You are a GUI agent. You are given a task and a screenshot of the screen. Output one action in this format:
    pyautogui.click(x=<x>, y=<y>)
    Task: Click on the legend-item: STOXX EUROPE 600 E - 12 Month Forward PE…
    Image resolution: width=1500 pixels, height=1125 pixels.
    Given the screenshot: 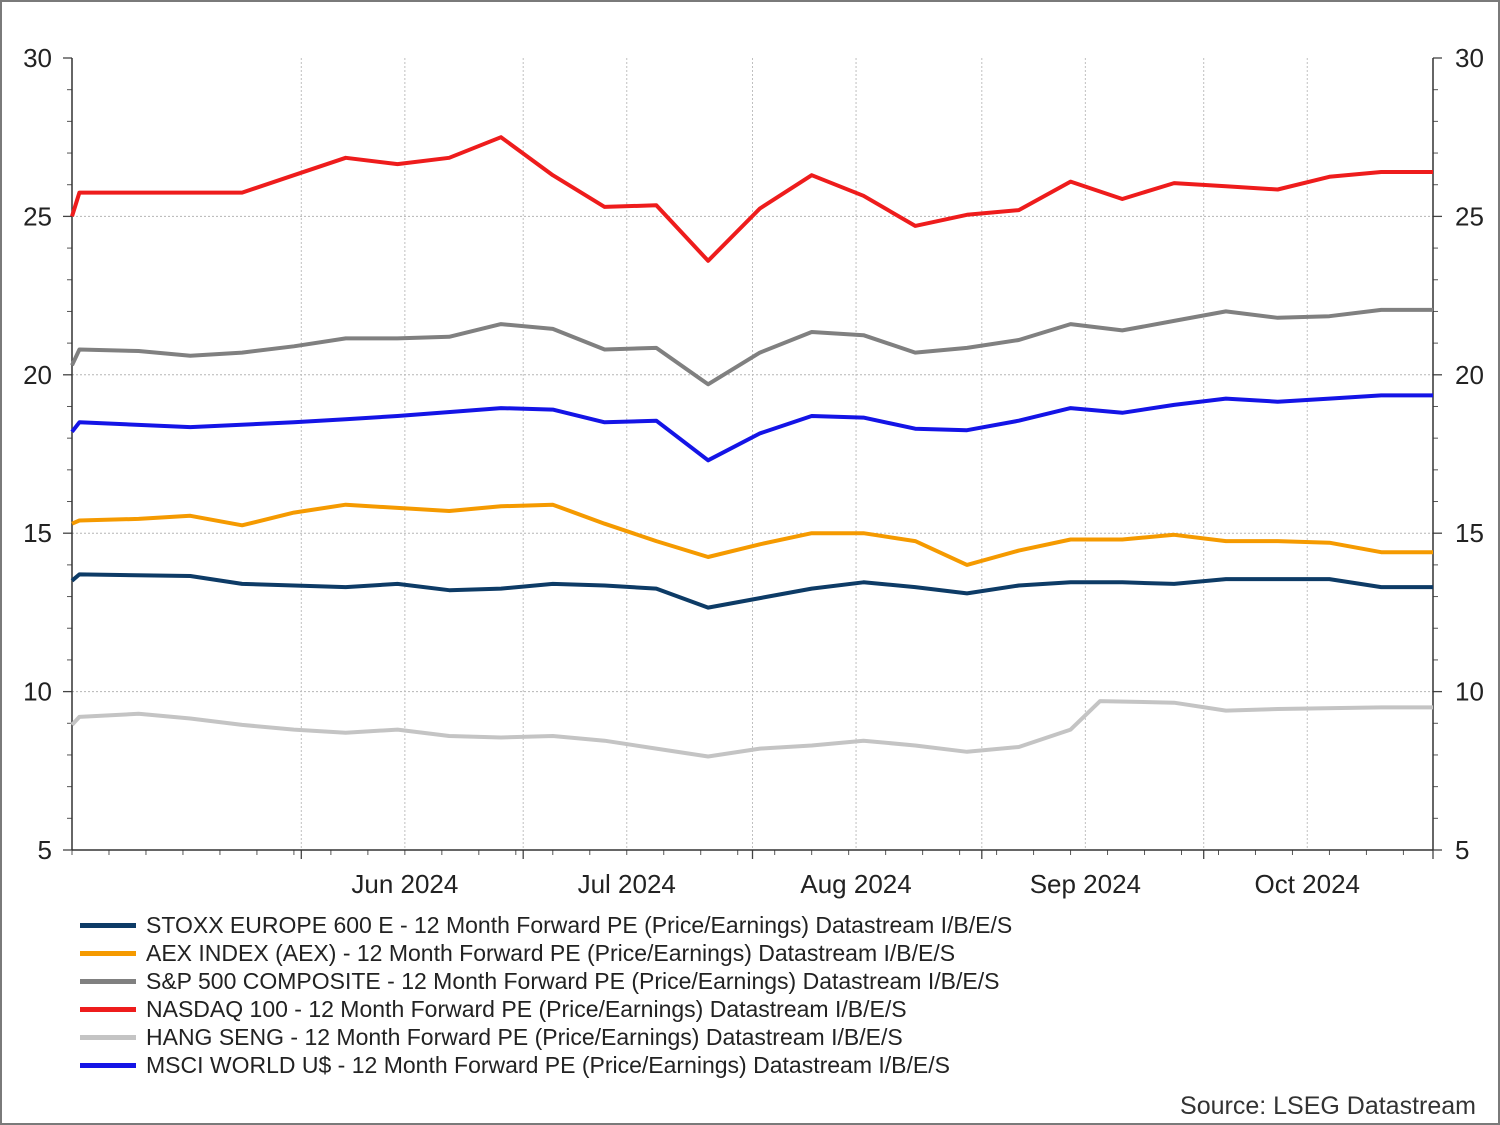 What is the action you would take?
    pyautogui.click(x=546, y=925)
    